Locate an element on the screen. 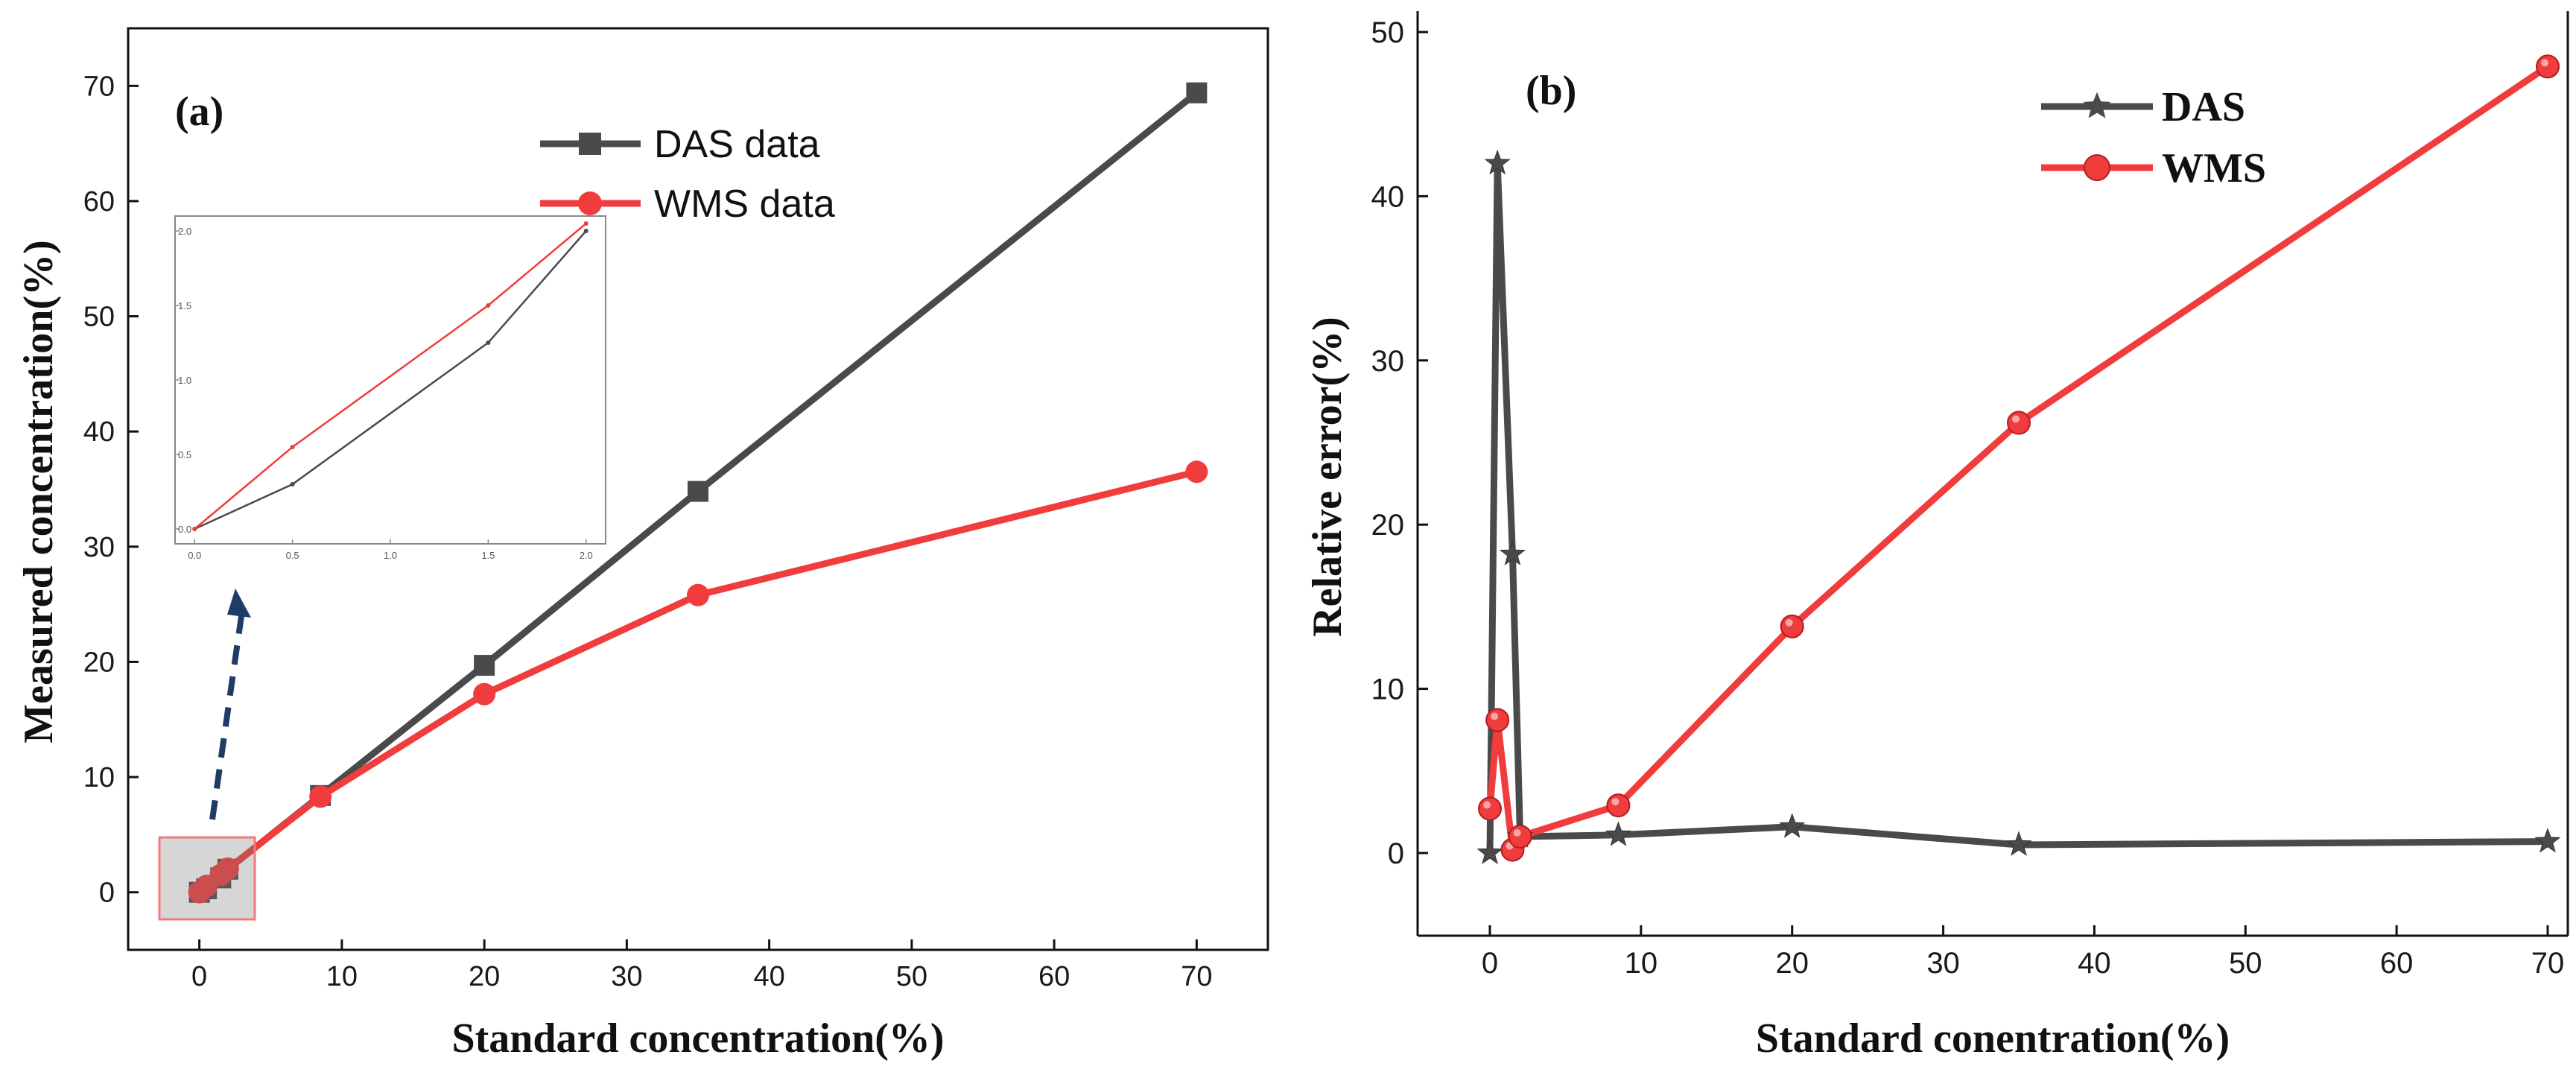 Image resolution: width=2576 pixels, height=1078 pixels. legend-das-label: DAS data is located at coordinates (737, 144).